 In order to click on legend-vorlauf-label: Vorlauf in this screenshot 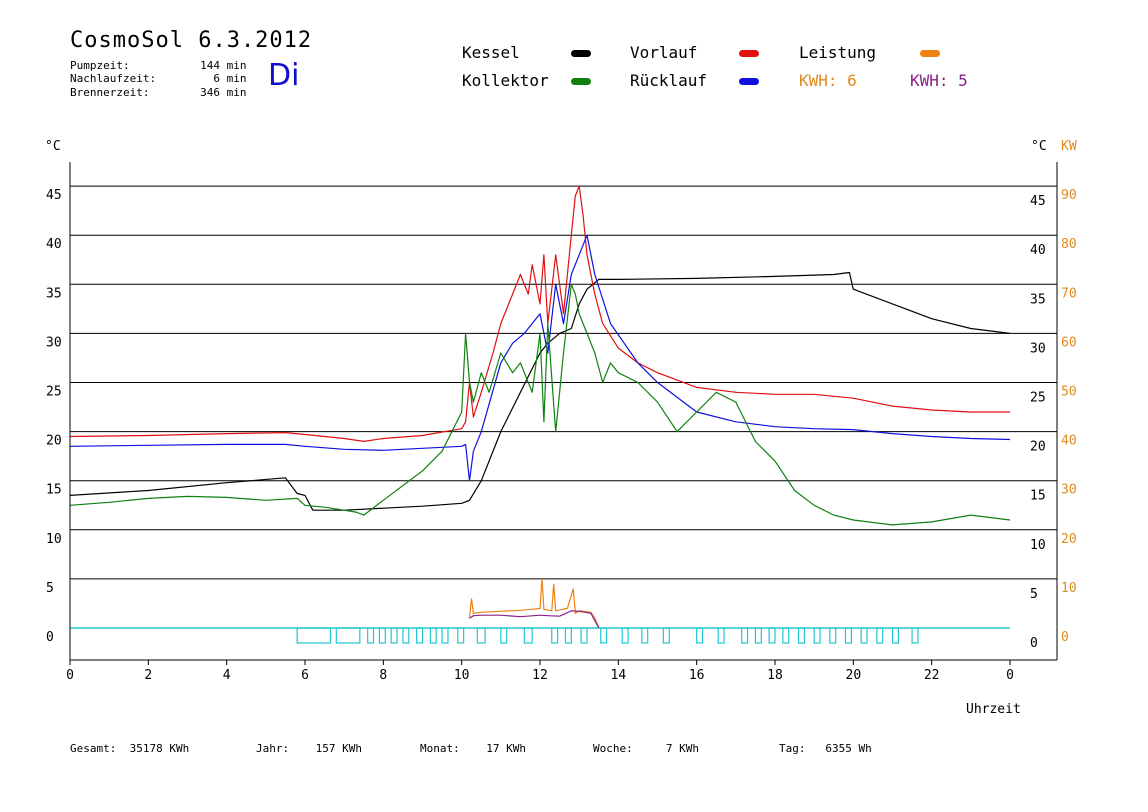, I will do `click(664, 52)`.